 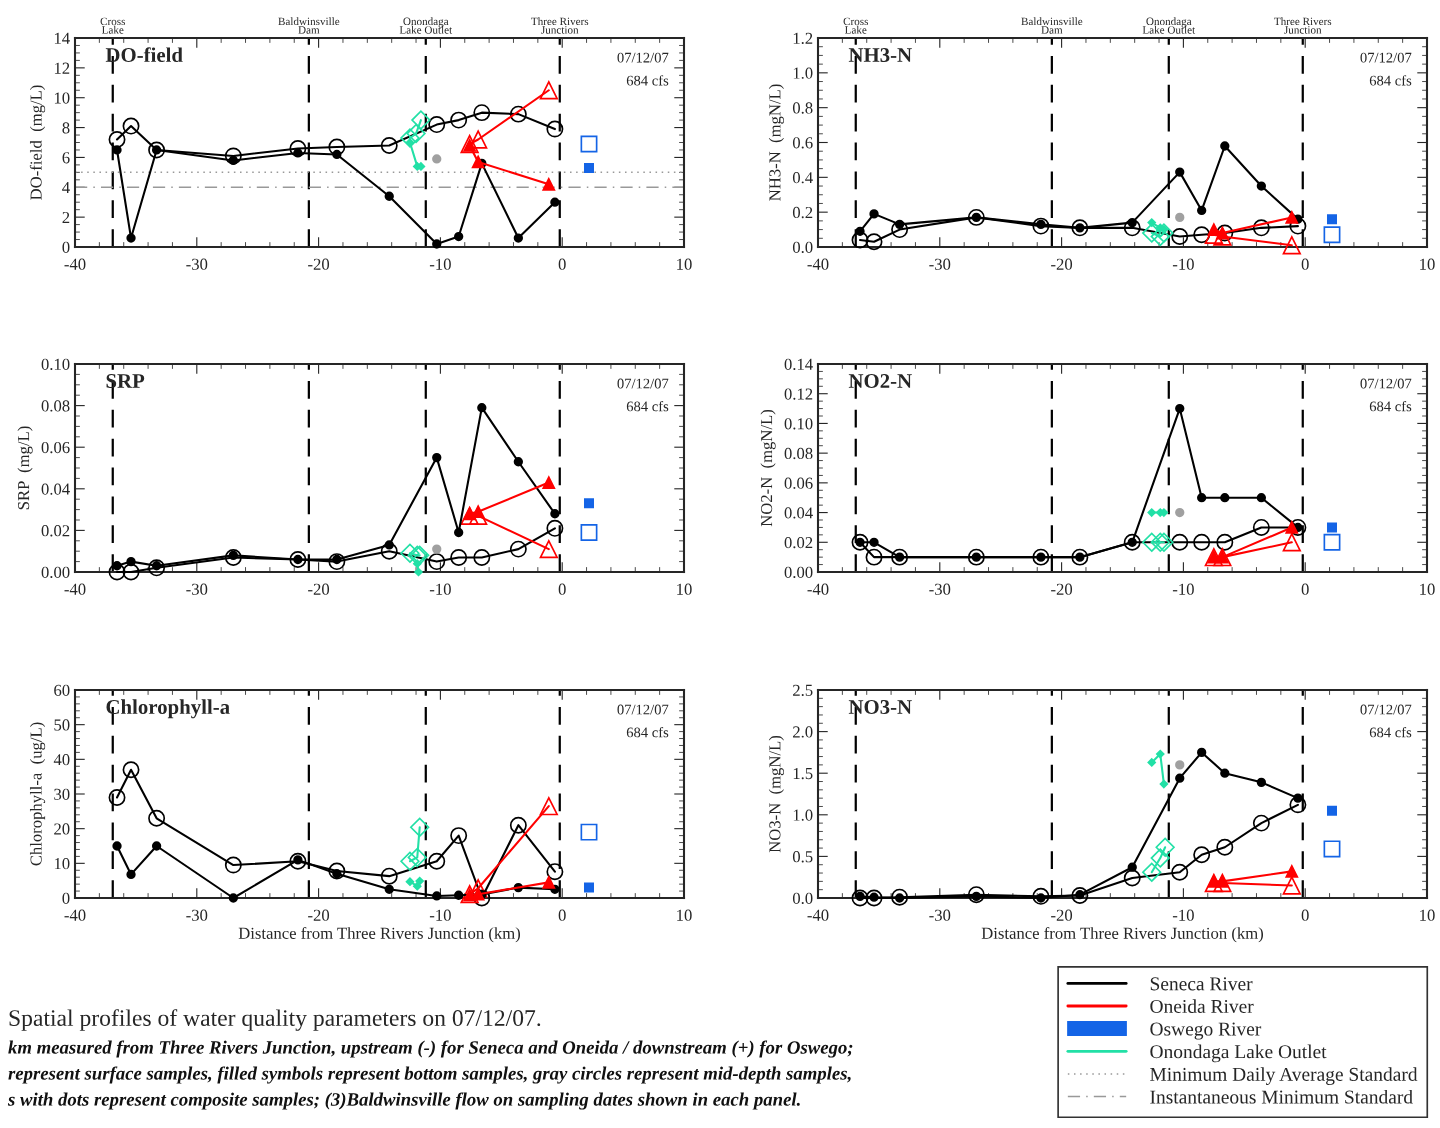 I want to click on y-tick-label: 2.5, so click(x=803, y=690).